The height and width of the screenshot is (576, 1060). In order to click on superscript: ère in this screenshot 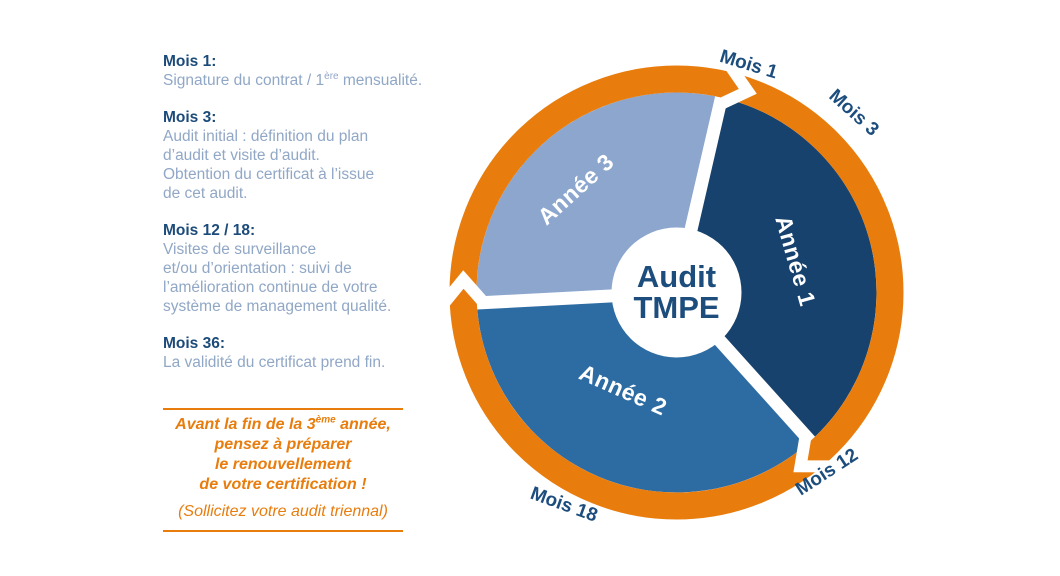, I will do `click(331, 76)`.